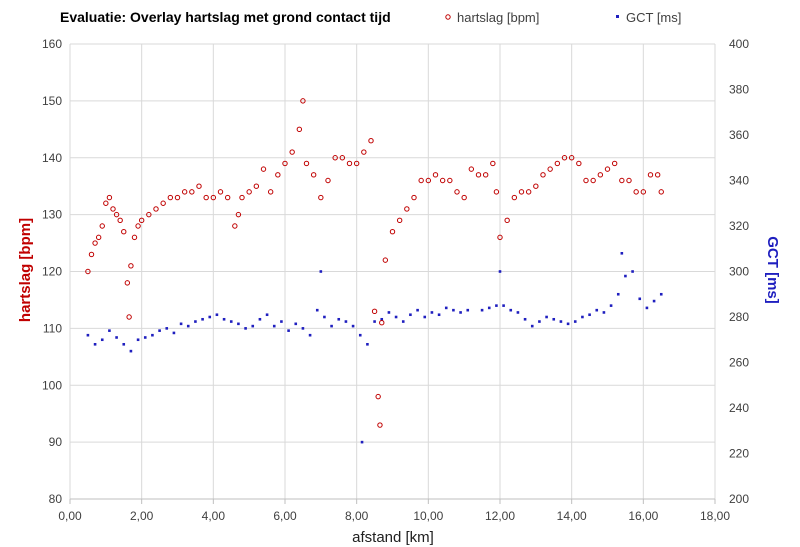  What do you see at coordinates (739, 90) in the screenshot?
I see `y-right-tick-label: 380` at bounding box center [739, 90].